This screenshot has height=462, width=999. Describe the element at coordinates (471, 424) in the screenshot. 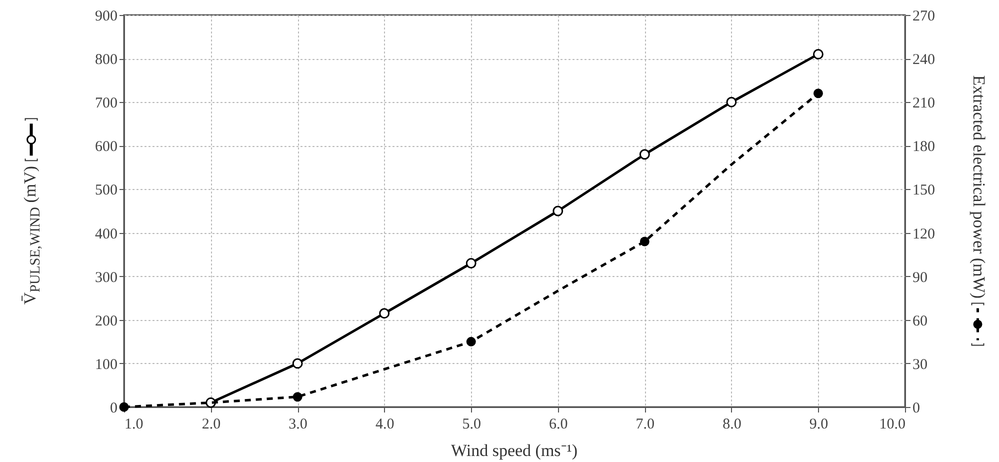

I see `x-tick-label: 5.0` at that location.